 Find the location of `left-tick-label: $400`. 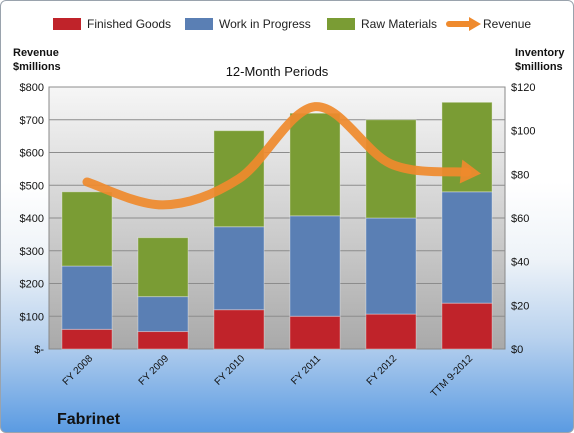

left-tick-label: $400 is located at coordinates (32, 219).